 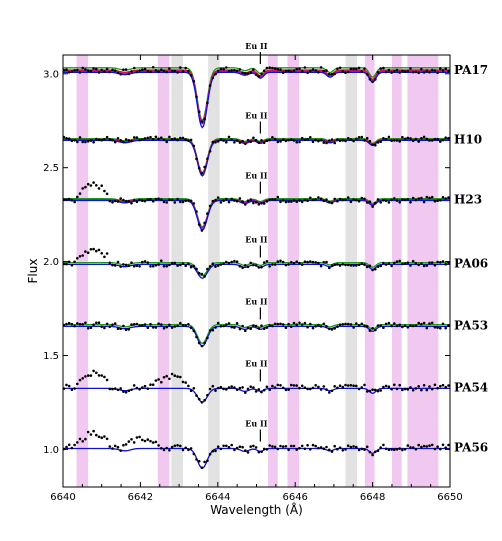 I want to click on eu-ii-label: Eu II, so click(x=256, y=301).